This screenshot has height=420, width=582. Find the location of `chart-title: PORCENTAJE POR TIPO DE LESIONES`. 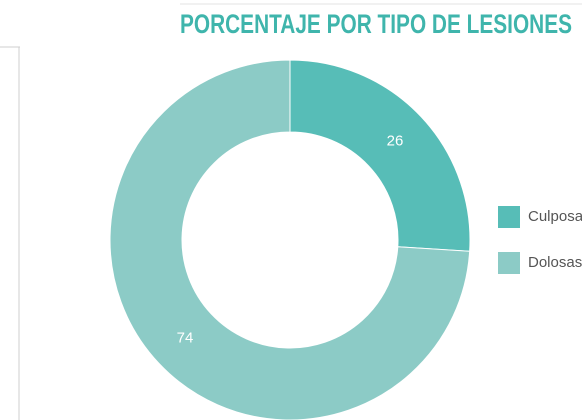

chart-title: PORCENTAJE POR TIPO DE LESIONES is located at coordinates (376, 24).